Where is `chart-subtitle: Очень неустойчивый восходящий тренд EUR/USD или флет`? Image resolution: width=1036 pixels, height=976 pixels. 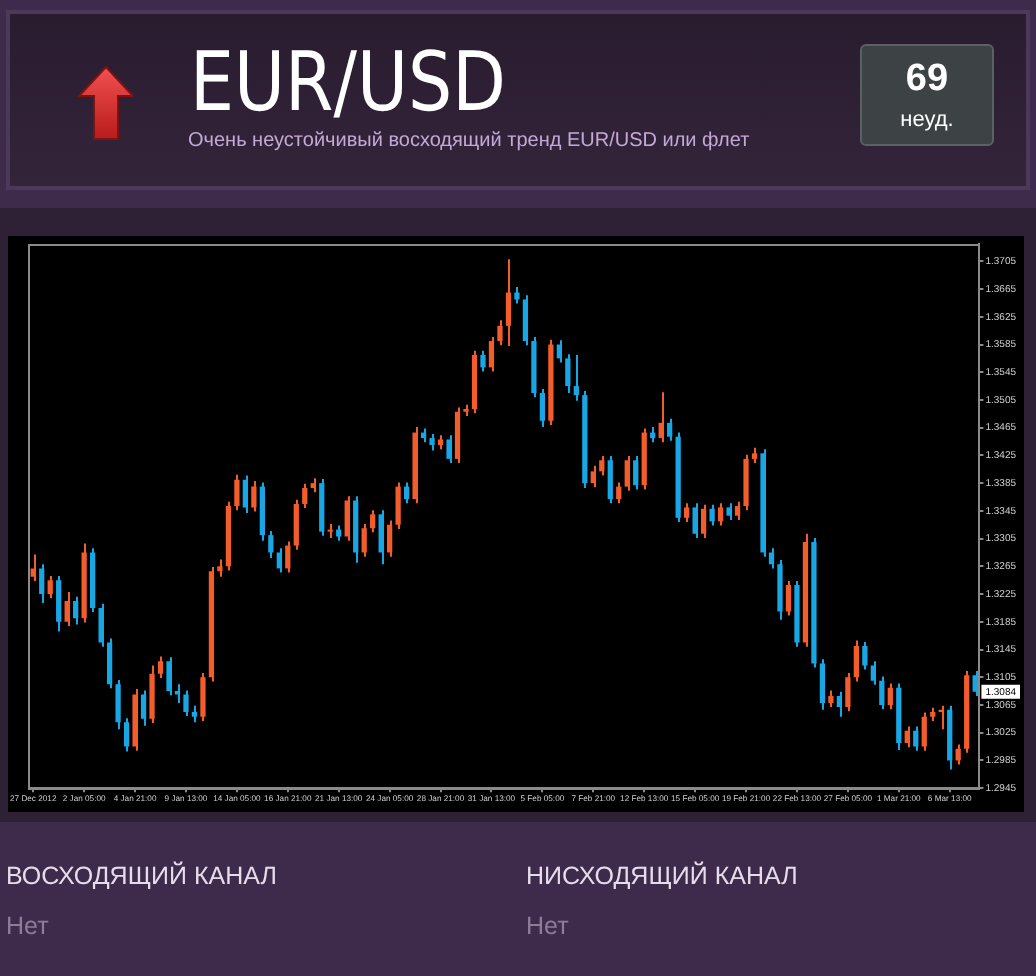
chart-subtitle: Очень неустойчивый восходящий тренд EUR/USD или флет is located at coordinates (469, 142).